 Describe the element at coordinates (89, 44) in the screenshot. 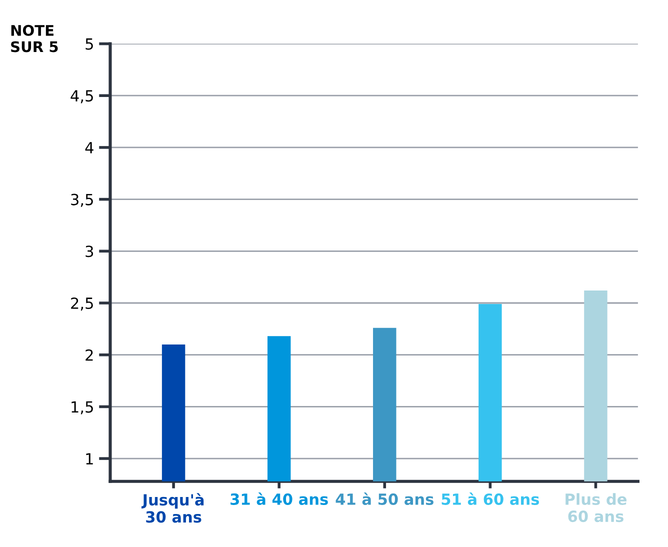

I see `y-tick-label: 5` at that location.